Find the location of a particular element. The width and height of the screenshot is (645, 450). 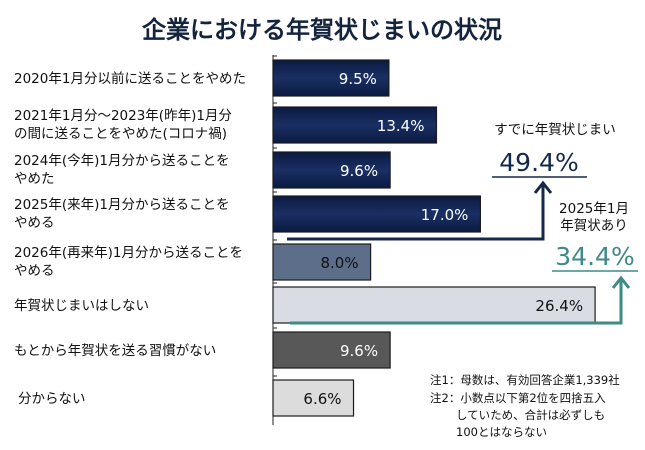

category-label: 2024年(今年)1月分から送ることを is located at coordinates (121, 161).